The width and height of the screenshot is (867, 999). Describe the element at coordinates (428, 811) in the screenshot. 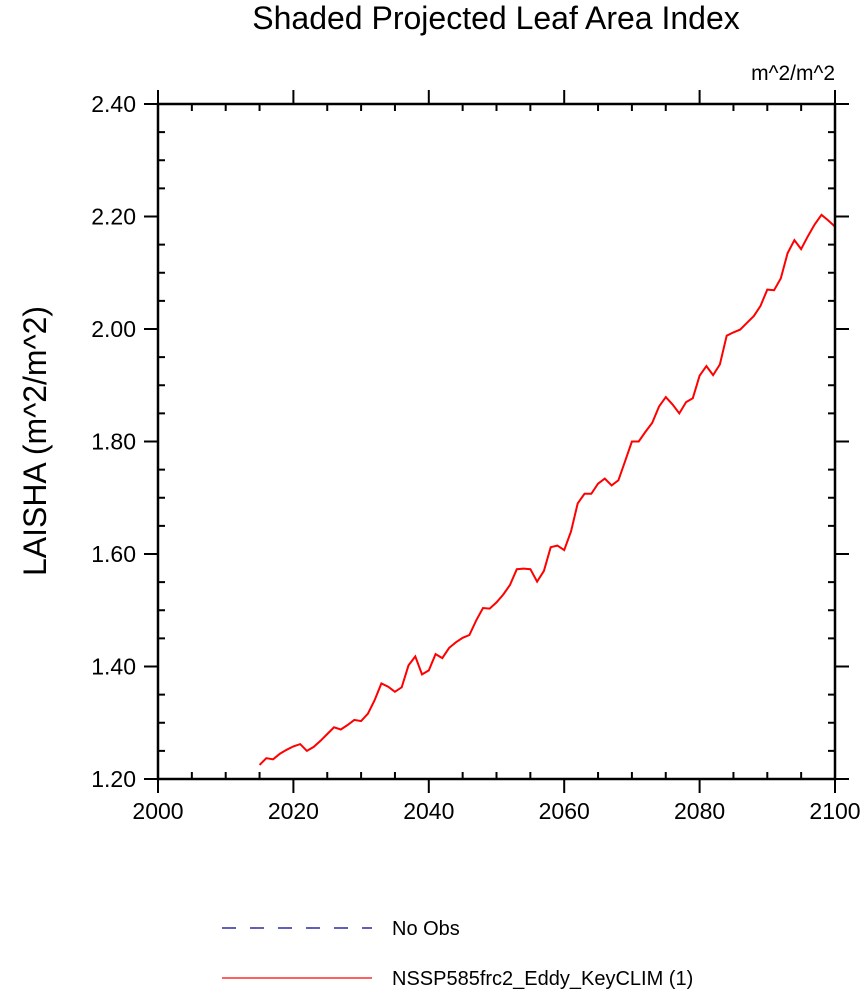

I see `x-tick-label: 2040` at that location.